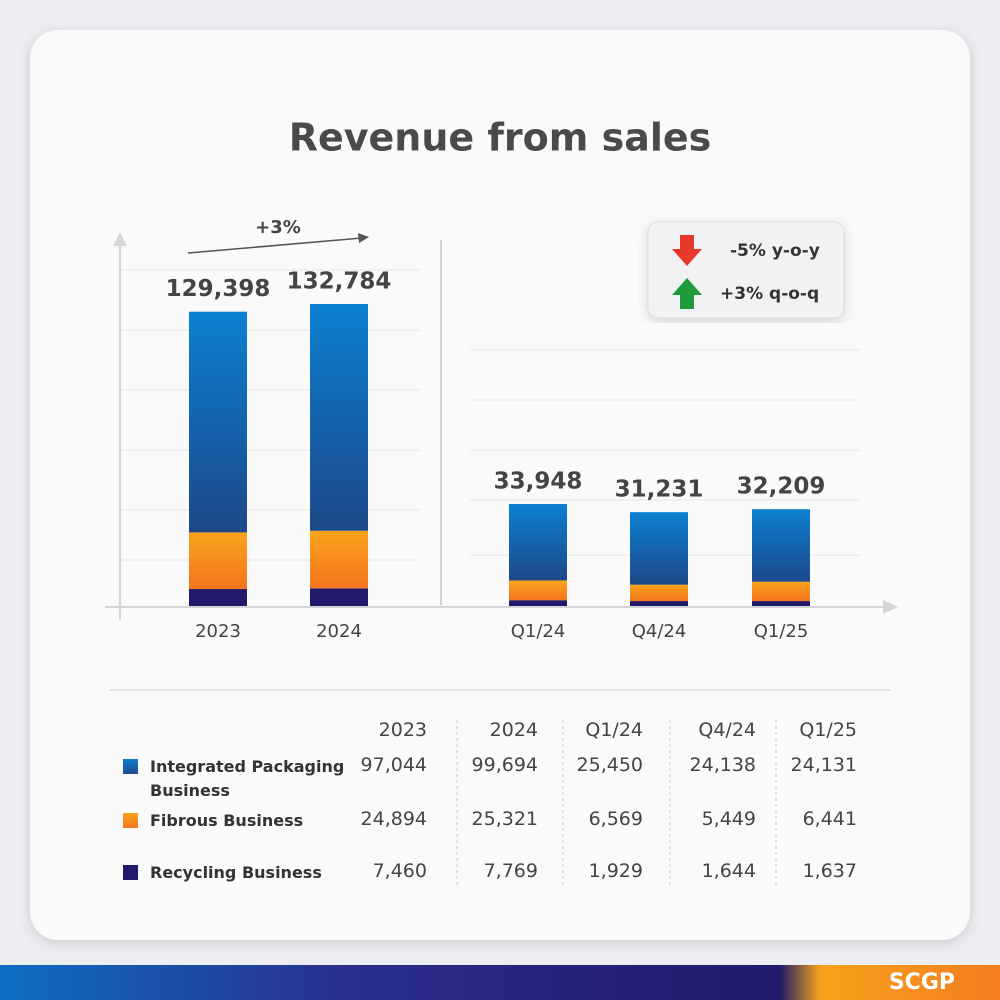  I want to click on total-label: 31,231, so click(659, 490).